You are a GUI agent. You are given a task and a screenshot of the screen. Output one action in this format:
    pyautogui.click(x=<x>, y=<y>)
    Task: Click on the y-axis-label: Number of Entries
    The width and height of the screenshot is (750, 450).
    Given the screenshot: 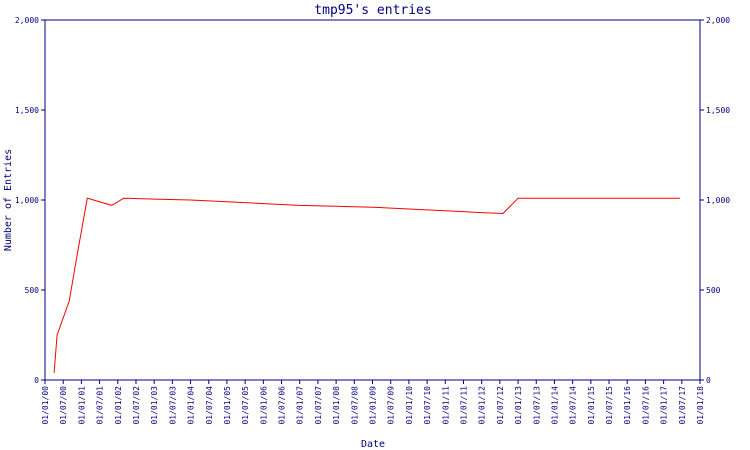 What is the action you would take?
    pyautogui.click(x=8, y=200)
    